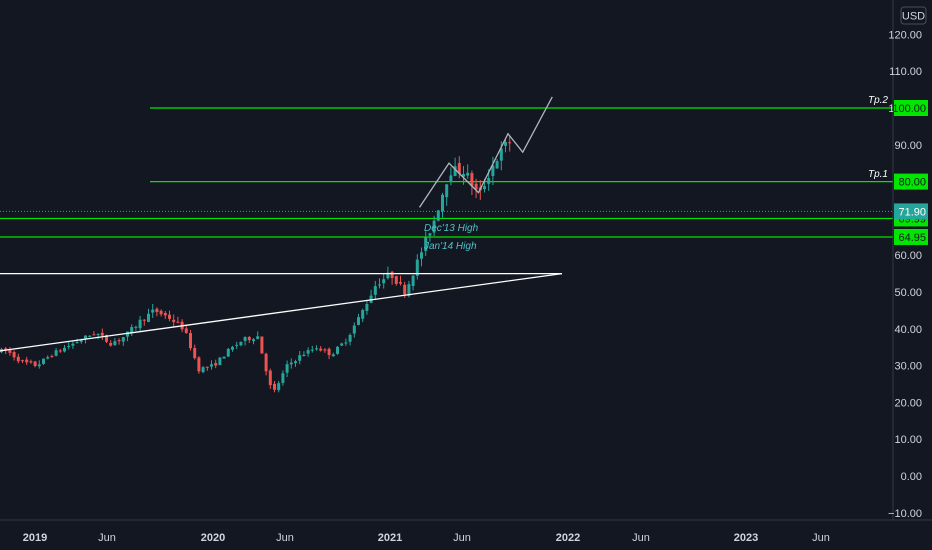 The height and width of the screenshot is (550, 932). What do you see at coordinates (909, 109) in the screenshot?
I see `level-price-label: 100.00` at bounding box center [909, 109].